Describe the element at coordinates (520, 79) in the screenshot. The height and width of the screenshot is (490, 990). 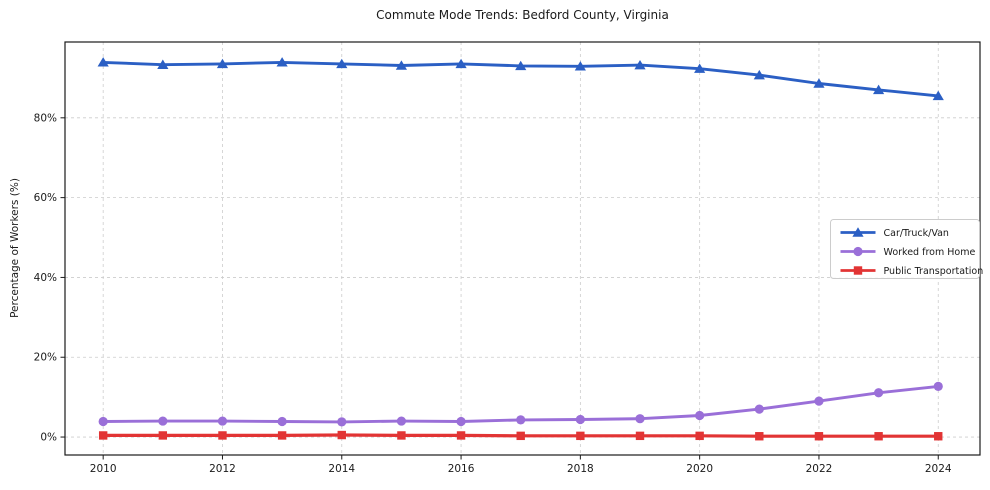
I see `series-car-truck-van` at that location.